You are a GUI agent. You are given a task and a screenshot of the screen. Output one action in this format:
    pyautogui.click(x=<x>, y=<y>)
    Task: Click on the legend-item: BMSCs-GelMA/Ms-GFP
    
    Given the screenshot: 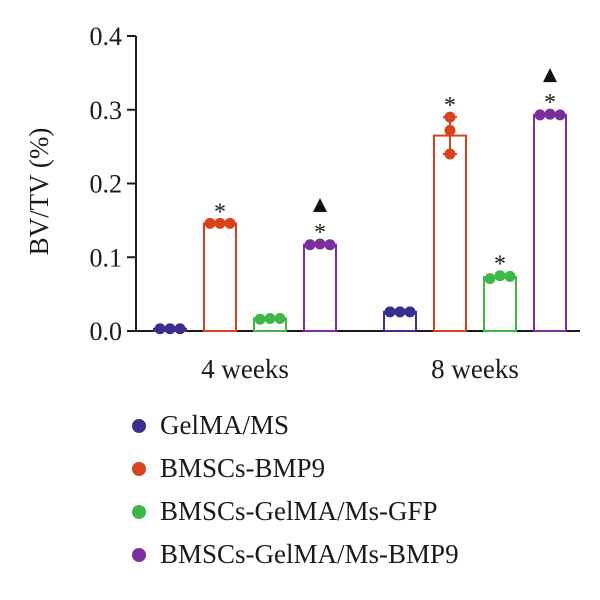 What is the action you would take?
    pyautogui.click(x=285, y=511)
    